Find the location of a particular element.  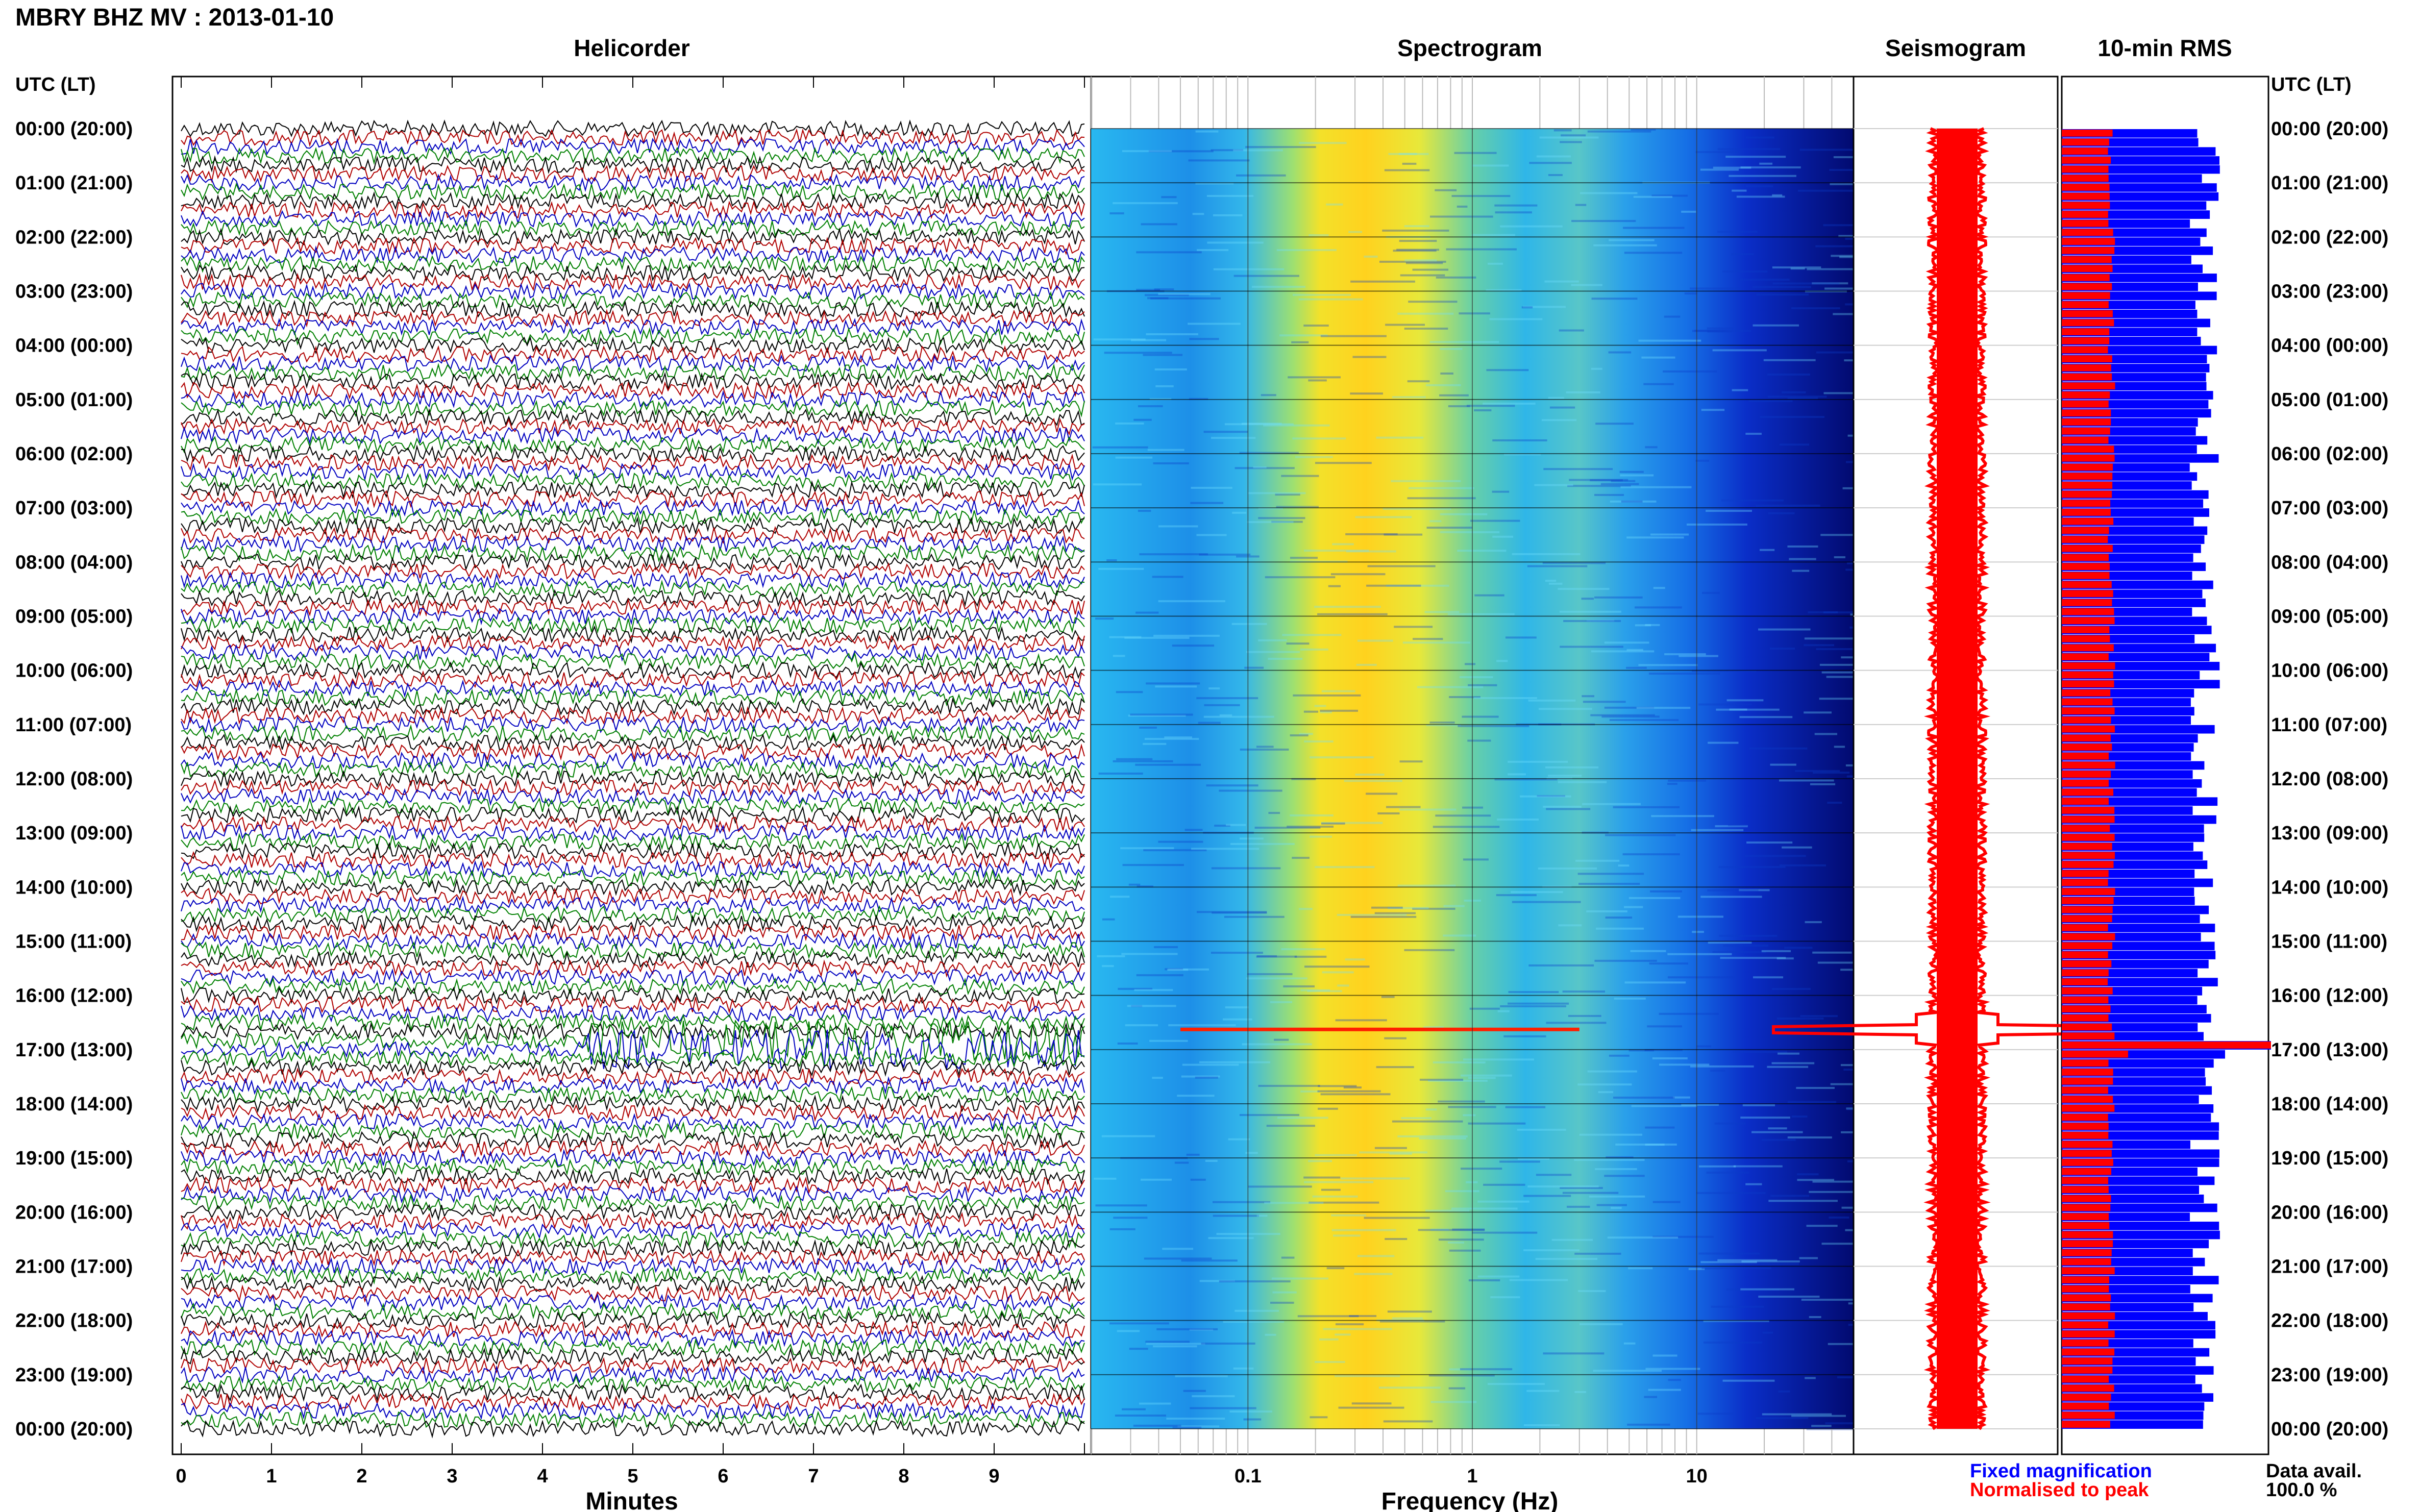

helicorder-title: Helicorder is located at coordinates (632, 48).